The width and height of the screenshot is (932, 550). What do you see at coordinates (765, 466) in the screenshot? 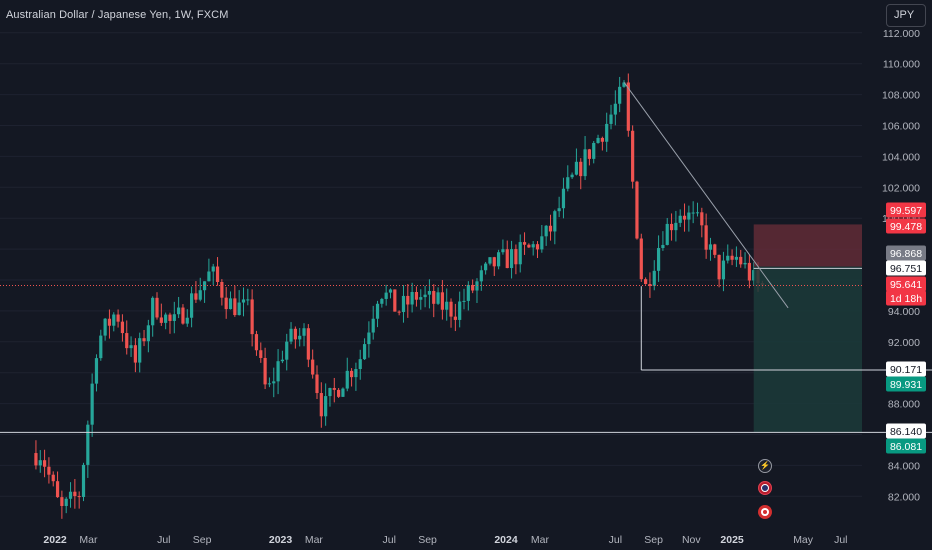
I see `lightning-icon: ⚡` at bounding box center [765, 466].